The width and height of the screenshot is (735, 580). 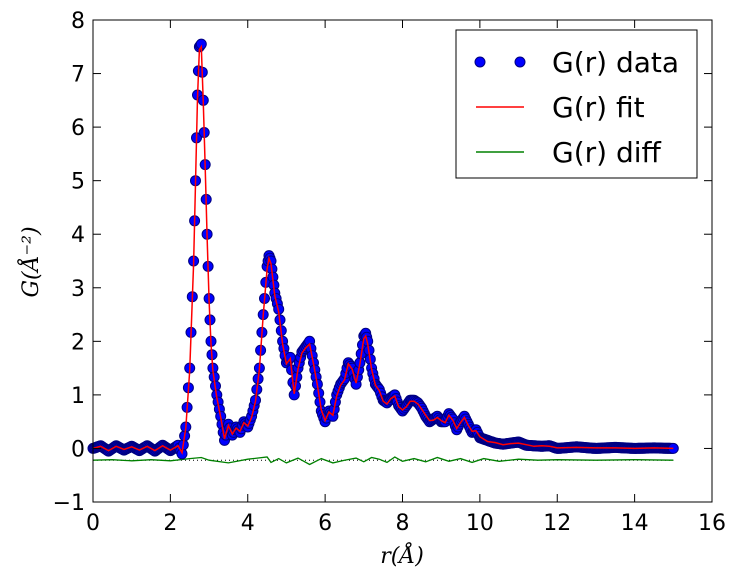 What do you see at coordinates (78, 342) in the screenshot?
I see `y-tick-label: 2` at bounding box center [78, 342].